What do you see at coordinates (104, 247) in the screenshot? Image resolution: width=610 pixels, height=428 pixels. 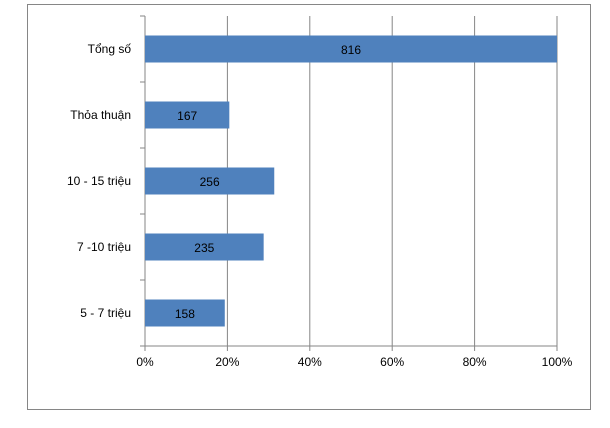 I see `category-label: 7 -10 triệu` at bounding box center [104, 247].